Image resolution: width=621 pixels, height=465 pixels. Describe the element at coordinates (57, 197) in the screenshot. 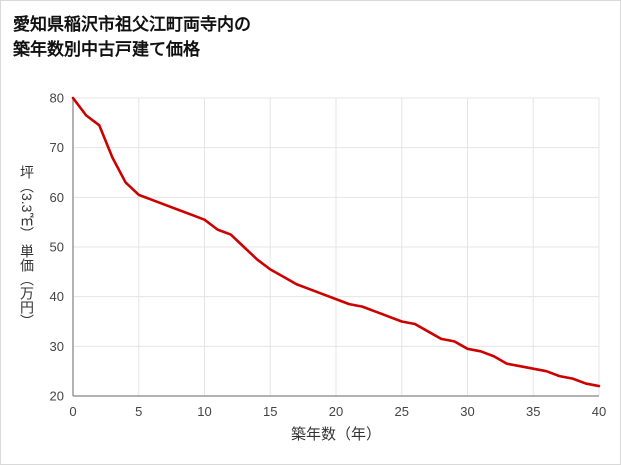

I see `y-tick-label: 60` at that location.